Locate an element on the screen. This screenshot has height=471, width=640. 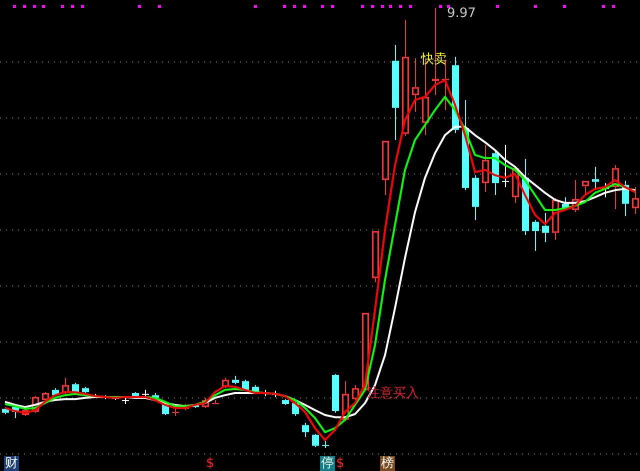
annotation: 9.97 is located at coordinates (461, 13).